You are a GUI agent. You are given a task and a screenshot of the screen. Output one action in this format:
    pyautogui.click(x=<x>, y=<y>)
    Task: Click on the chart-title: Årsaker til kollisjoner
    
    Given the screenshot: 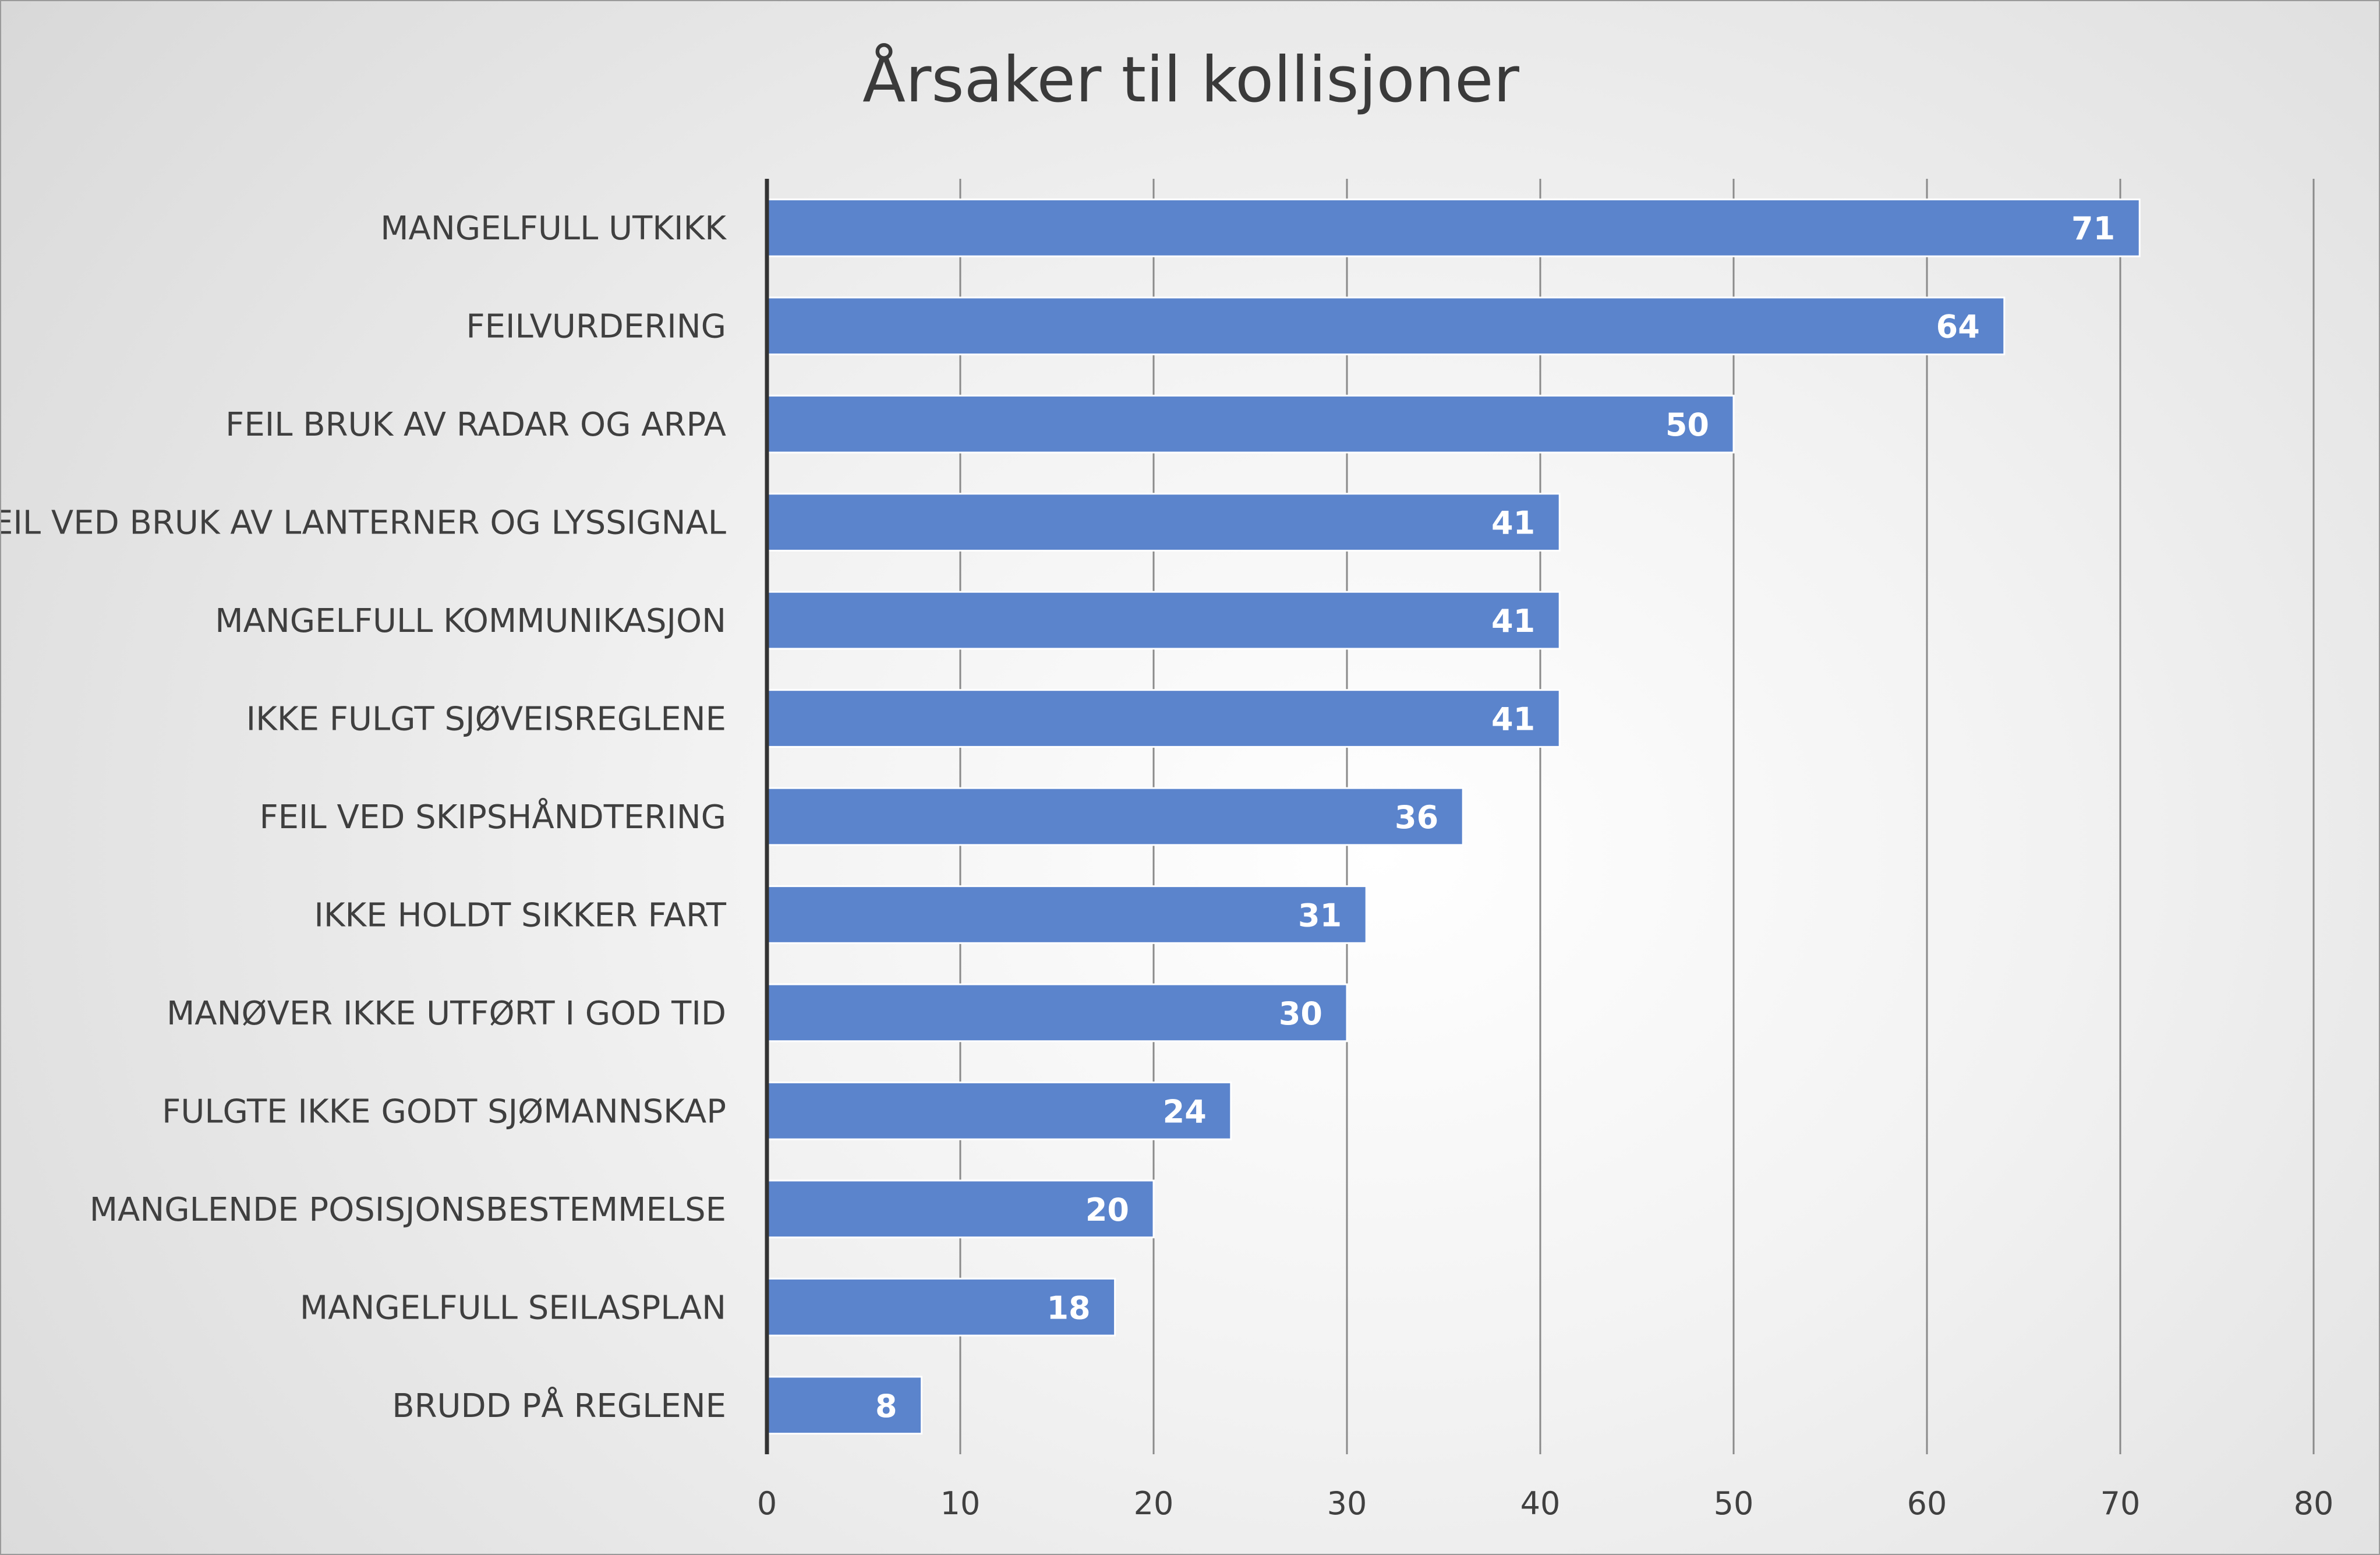 What is the action you would take?
    pyautogui.click(x=1190, y=79)
    